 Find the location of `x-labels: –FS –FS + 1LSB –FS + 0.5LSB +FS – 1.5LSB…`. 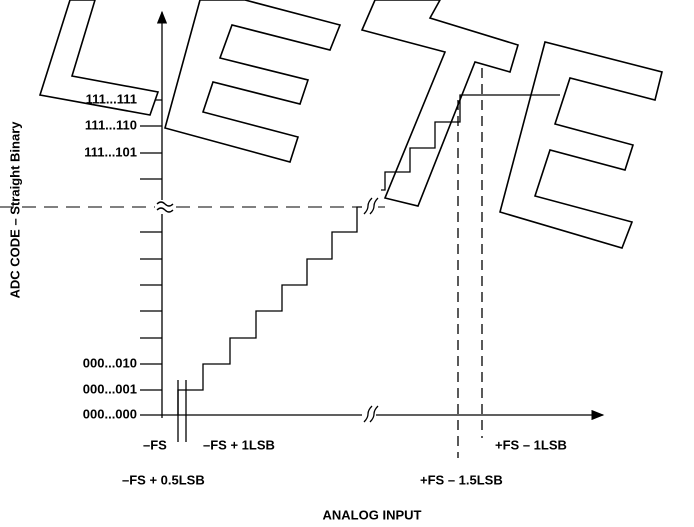

x-labels: –FS –FS + 1LSB –FS + 0.5LSB +FS – 1.5LSB… is located at coordinates (344, 462).